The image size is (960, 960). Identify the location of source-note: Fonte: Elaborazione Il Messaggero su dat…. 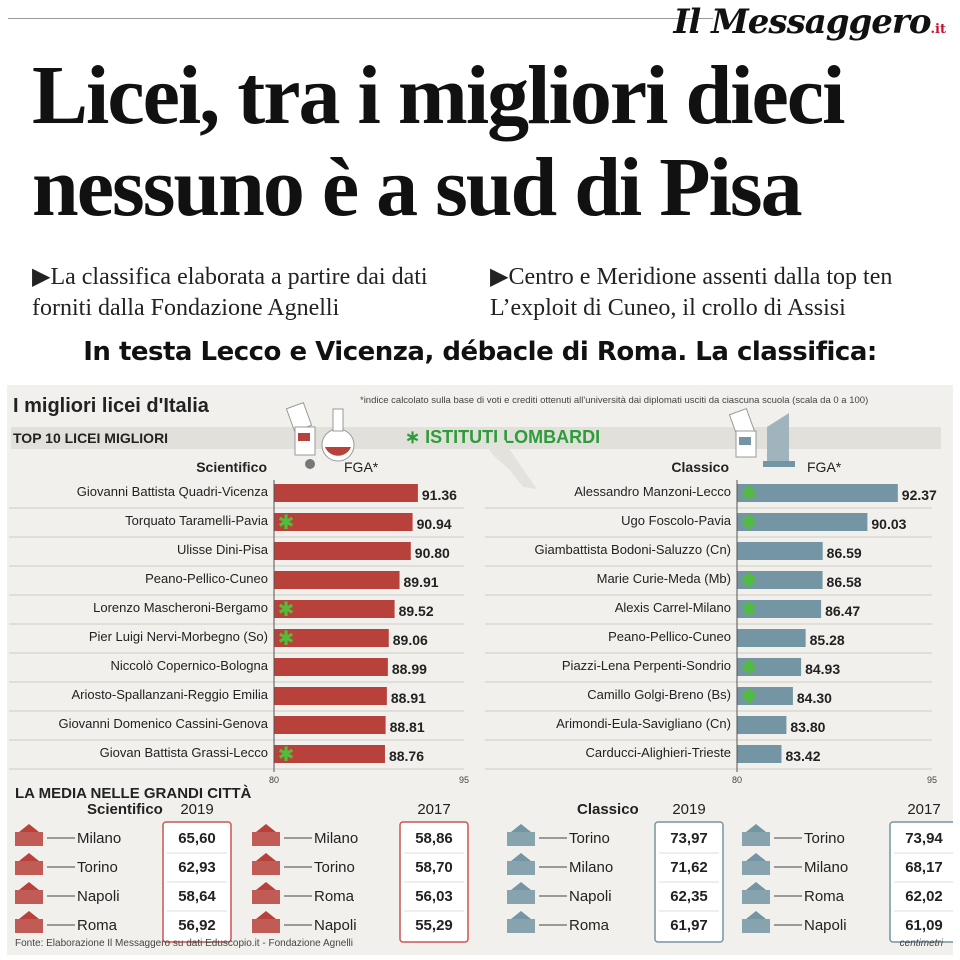
(184, 943).